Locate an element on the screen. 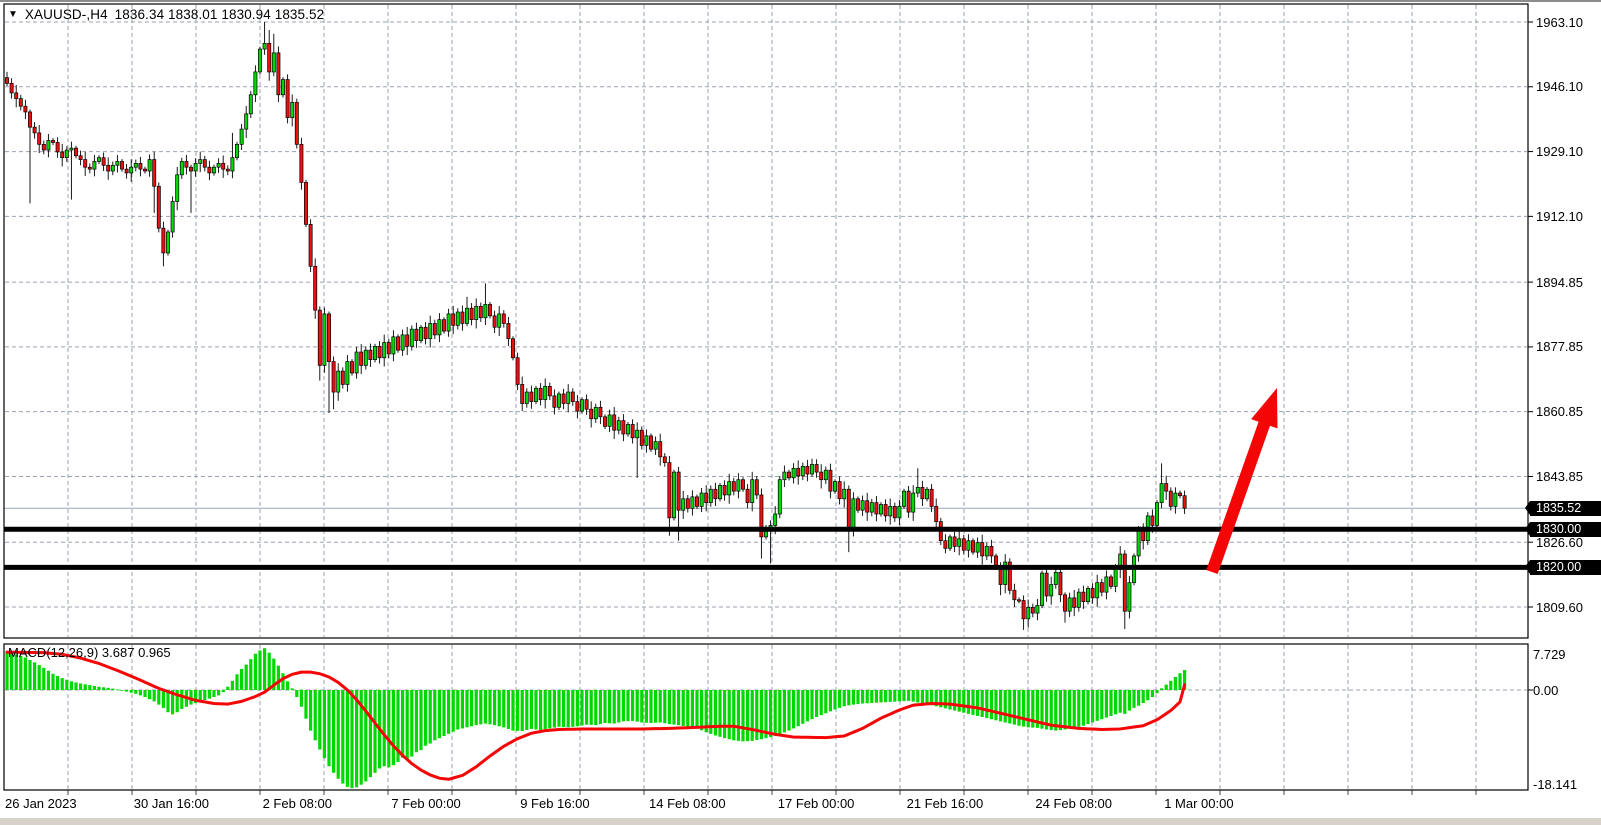  macd-axis-min-label: -18.141 is located at coordinates (1555, 784).